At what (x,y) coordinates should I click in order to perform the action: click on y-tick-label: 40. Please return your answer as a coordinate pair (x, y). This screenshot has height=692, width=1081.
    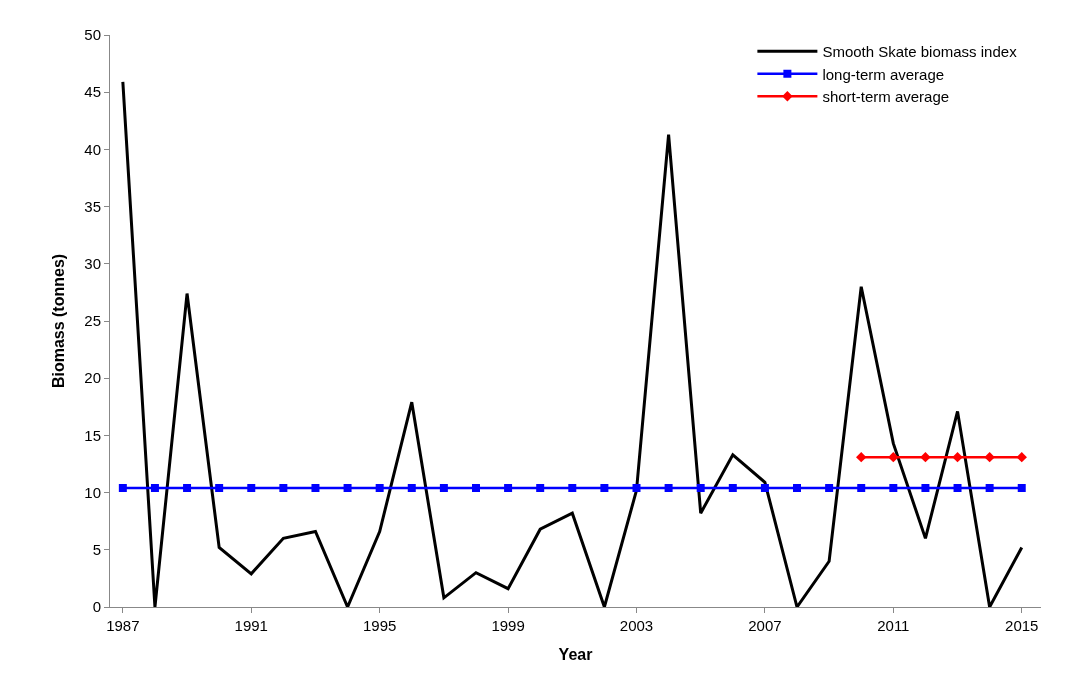
    Looking at the image, I should click on (92, 149).